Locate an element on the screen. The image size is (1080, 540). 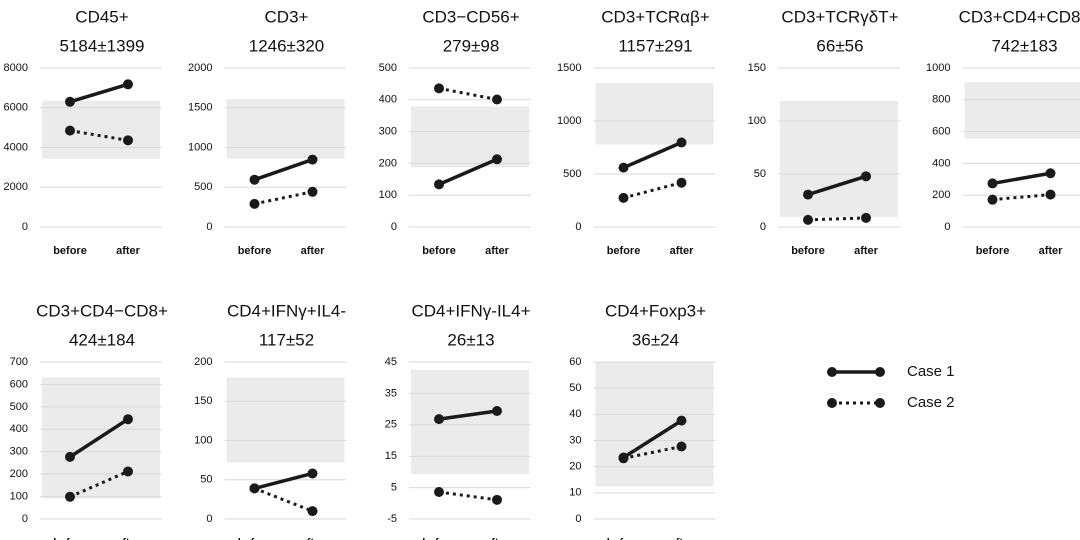
y-tick-label: 700 is located at coordinates (19, 362).